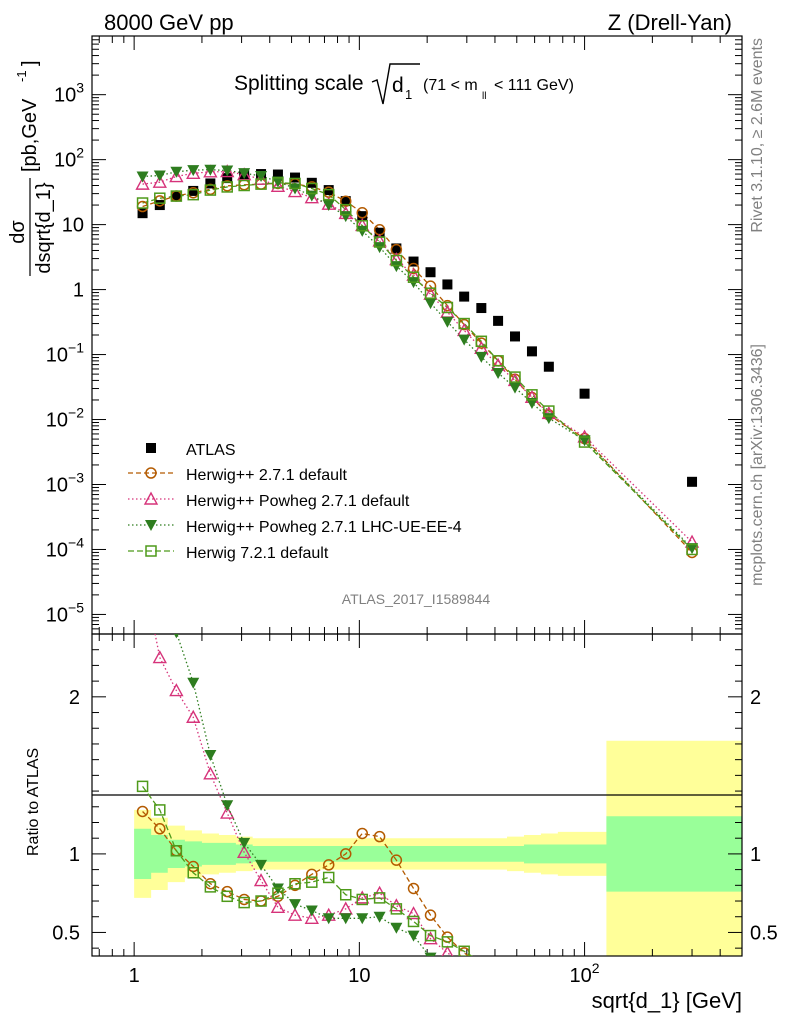  What do you see at coordinates (18, 232) in the screenshot?
I see `ylabel-numerator: dσ` at bounding box center [18, 232].